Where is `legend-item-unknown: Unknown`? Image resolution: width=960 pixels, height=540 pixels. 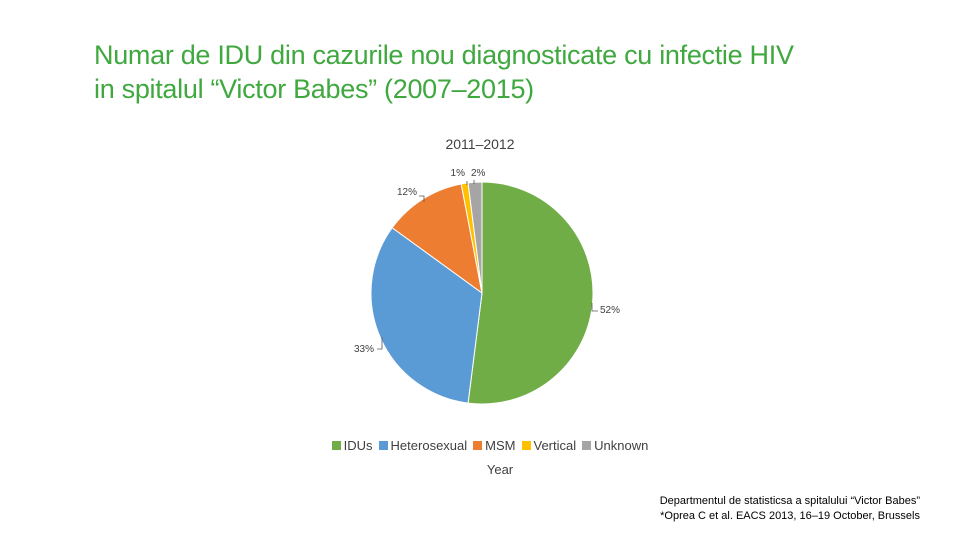 legend-item-unknown: Unknown is located at coordinates (615, 445).